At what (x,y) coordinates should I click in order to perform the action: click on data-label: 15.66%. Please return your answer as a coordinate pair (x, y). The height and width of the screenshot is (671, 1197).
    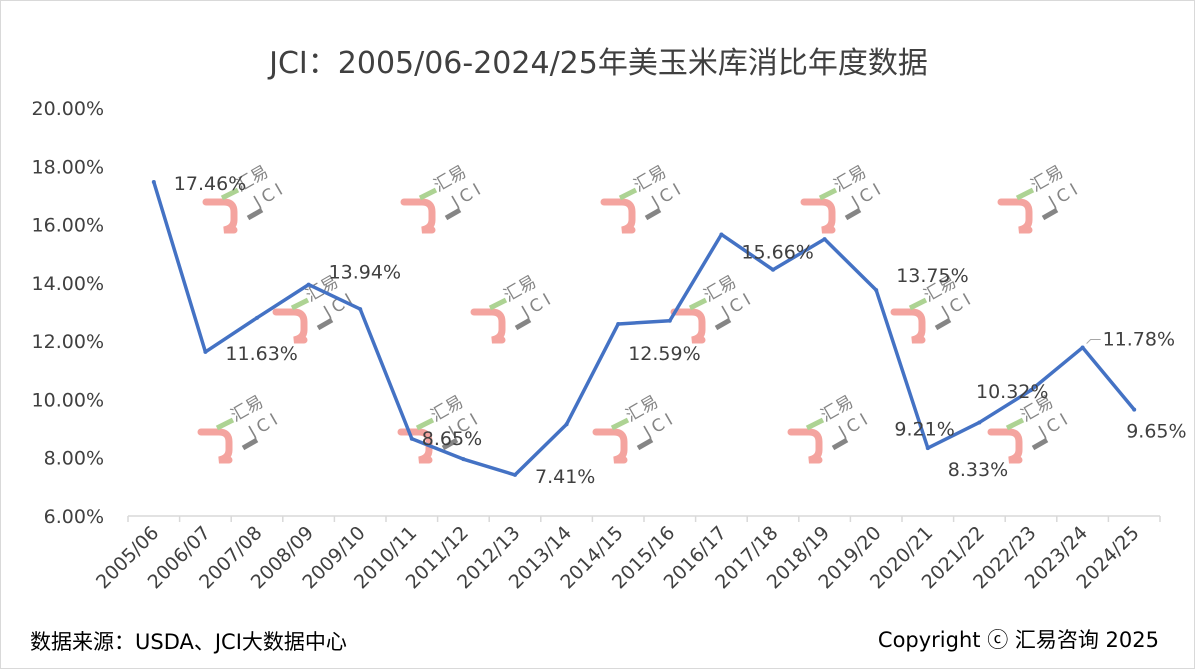
    Looking at the image, I should click on (777, 252).